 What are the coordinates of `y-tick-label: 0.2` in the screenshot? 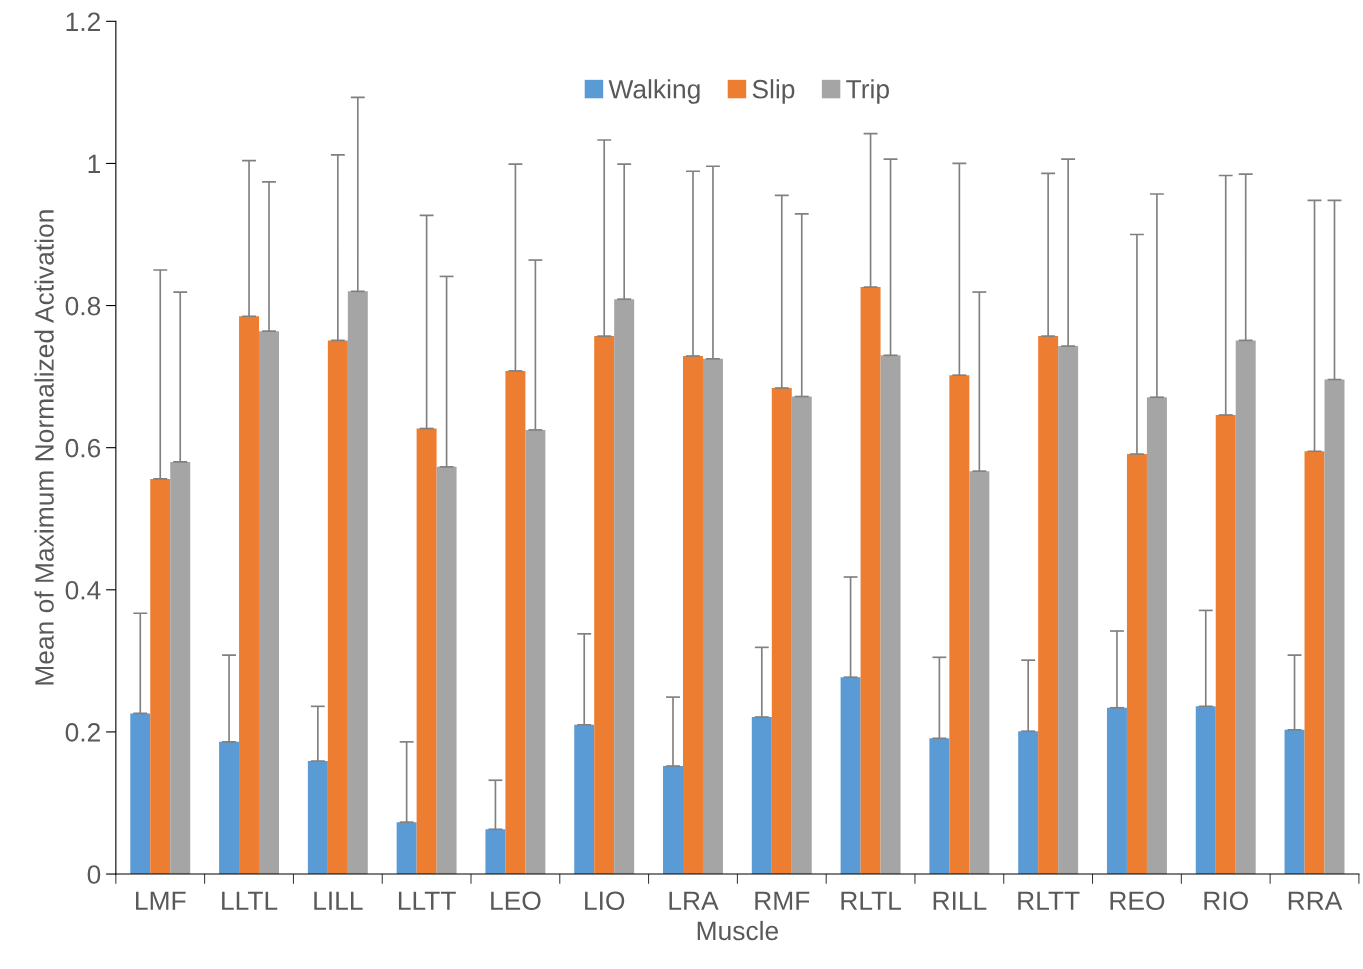 It's located at (82, 732).